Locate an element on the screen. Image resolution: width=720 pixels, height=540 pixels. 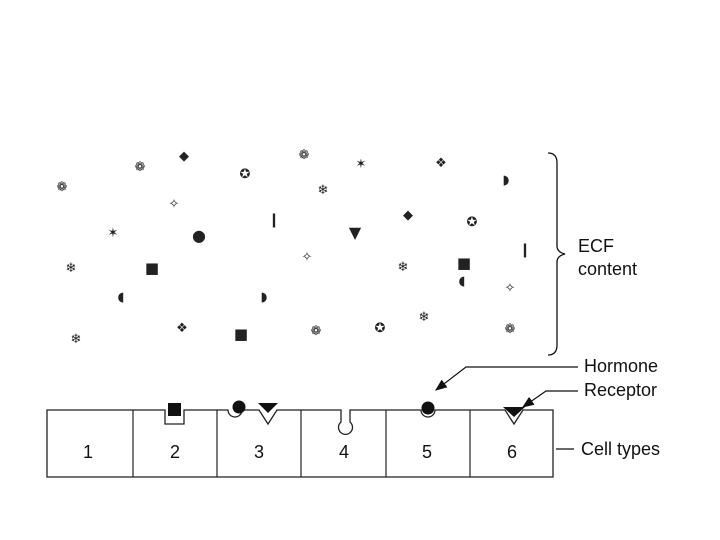
cell-type-6: 6 is located at coordinates (512, 452).